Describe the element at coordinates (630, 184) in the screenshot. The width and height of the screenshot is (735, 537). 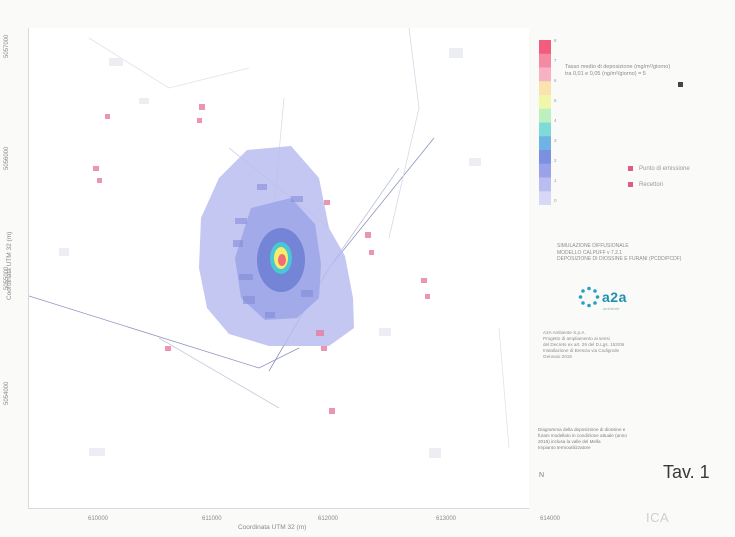
I see `receptor-icon` at that location.